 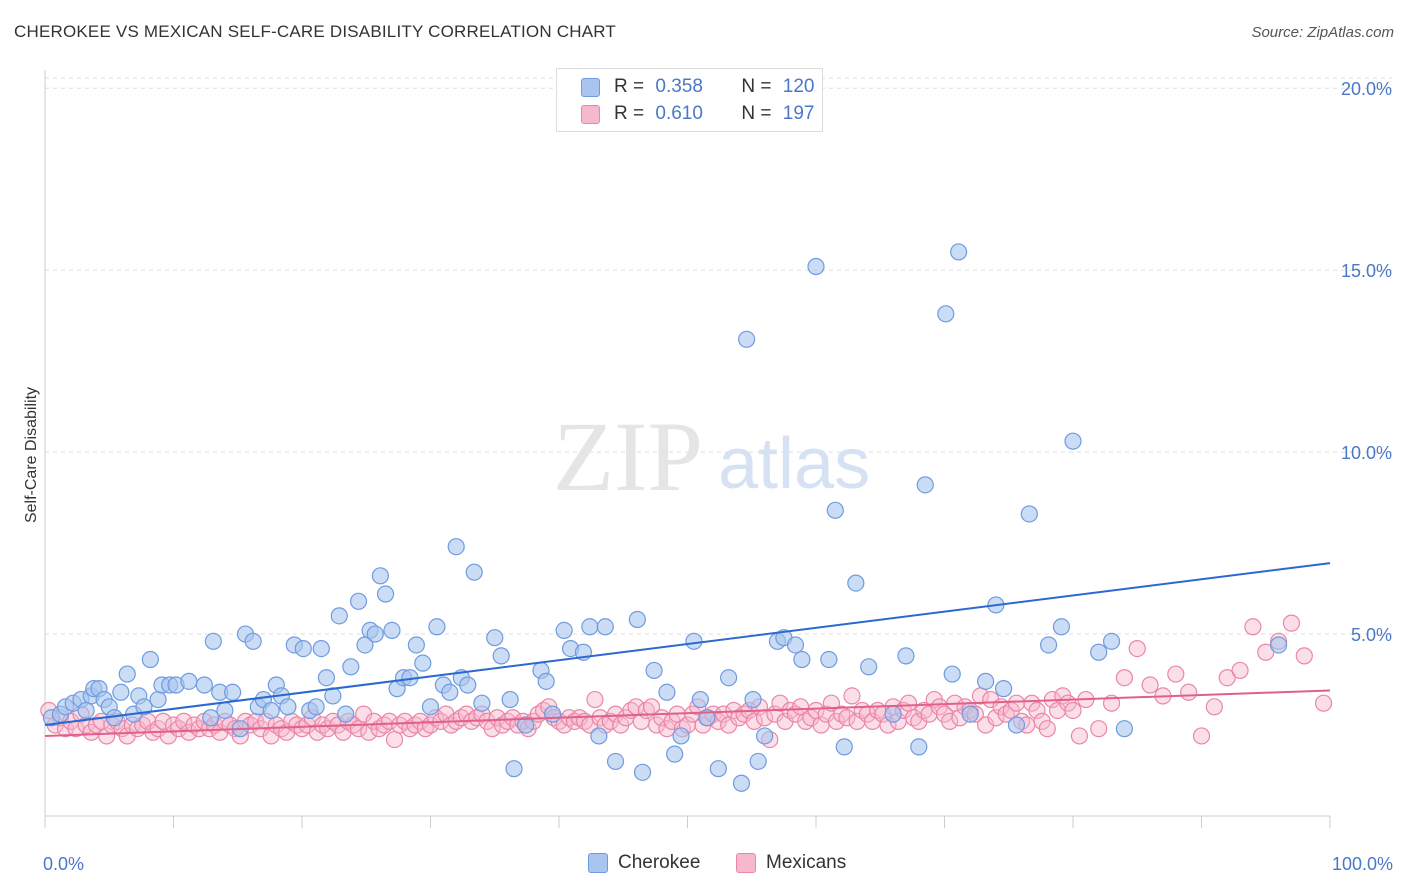 What do you see at coordinates (1322, 32) in the screenshot?
I see `source-credit: Source: ZipAtlas.com` at bounding box center [1322, 32].